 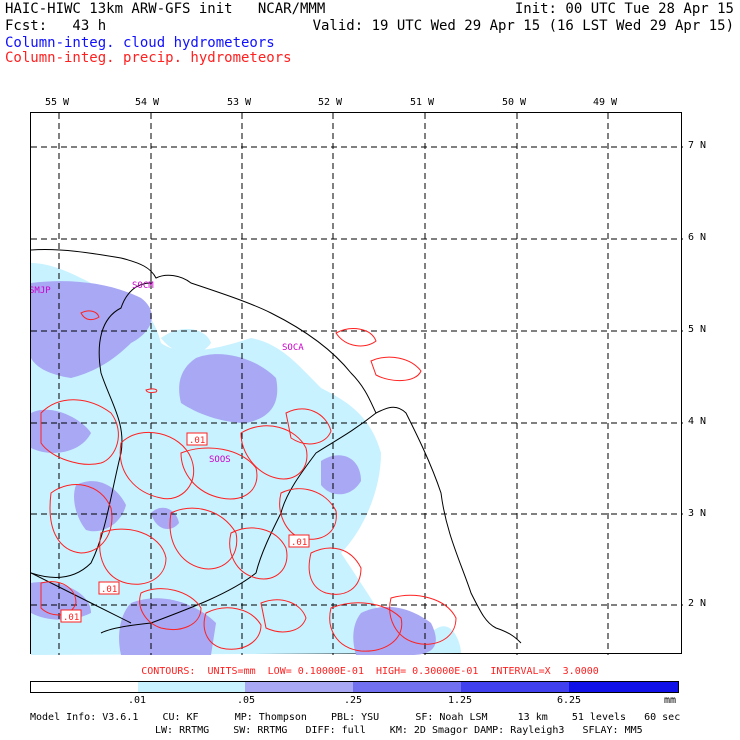 What do you see at coordinates (697, 329) in the screenshot?
I see `lat-label-5n: 5 N` at bounding box center [697, 329].